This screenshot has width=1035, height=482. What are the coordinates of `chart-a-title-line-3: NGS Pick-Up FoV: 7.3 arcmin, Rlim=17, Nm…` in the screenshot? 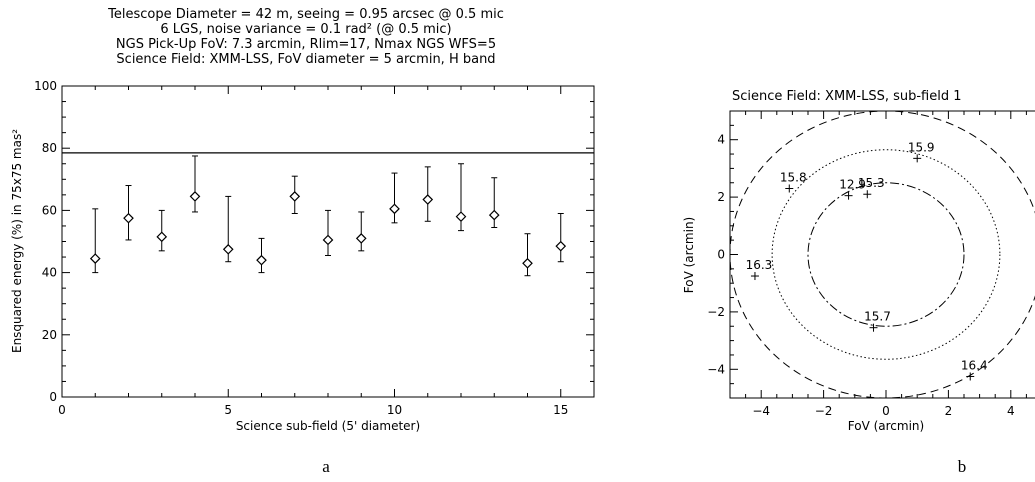 It's located at (306, 44).